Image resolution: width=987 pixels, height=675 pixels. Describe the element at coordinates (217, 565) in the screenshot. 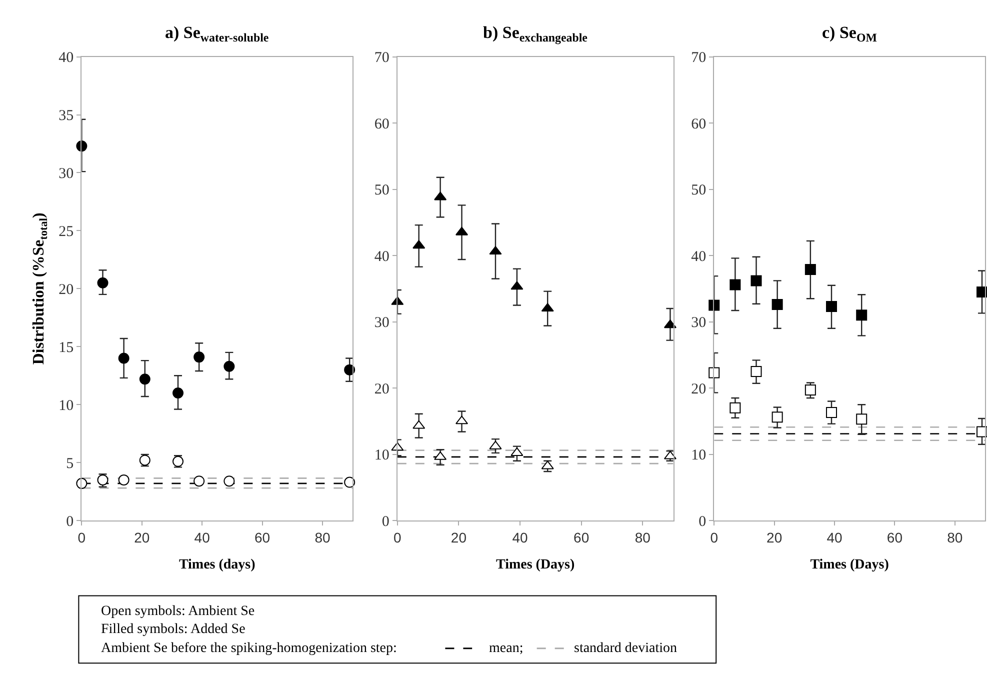

I see `x-axis-title: Times (days)` at that location.